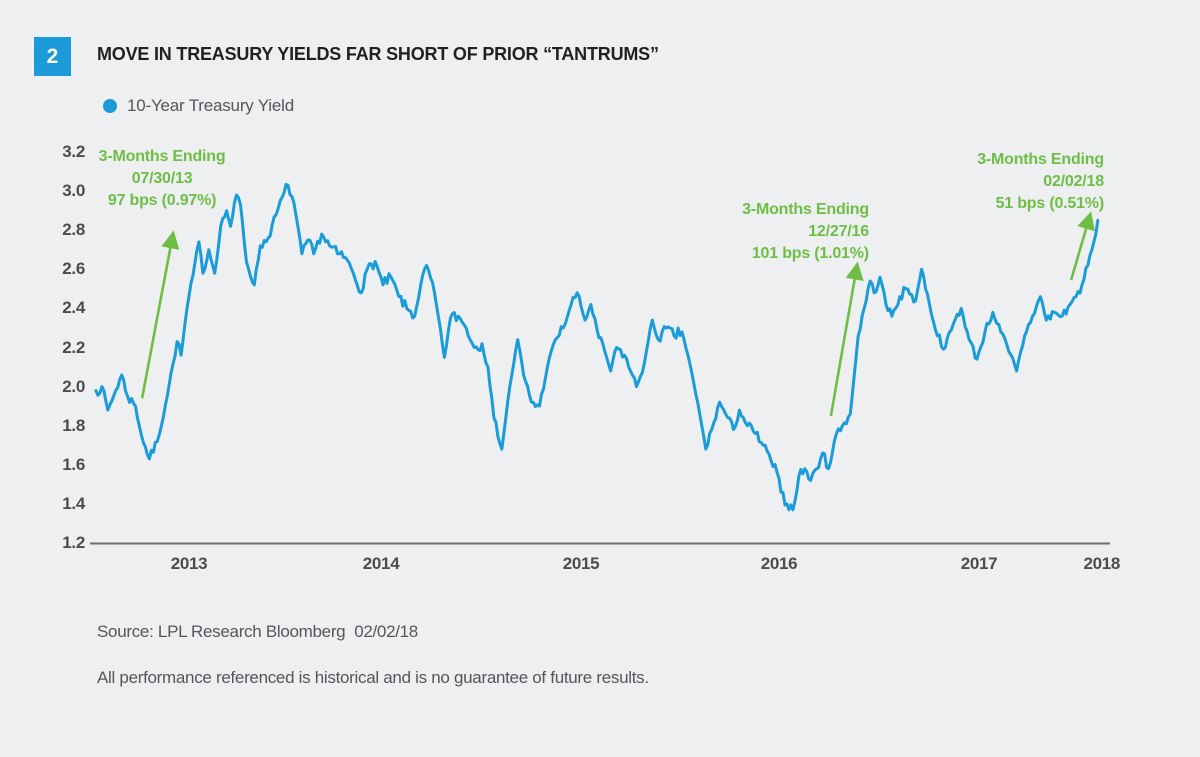 The height and width of the screenshot is (757, 1200). I want to click on chart-legend: 10-Year Treasury Yield, so click(198, 106).